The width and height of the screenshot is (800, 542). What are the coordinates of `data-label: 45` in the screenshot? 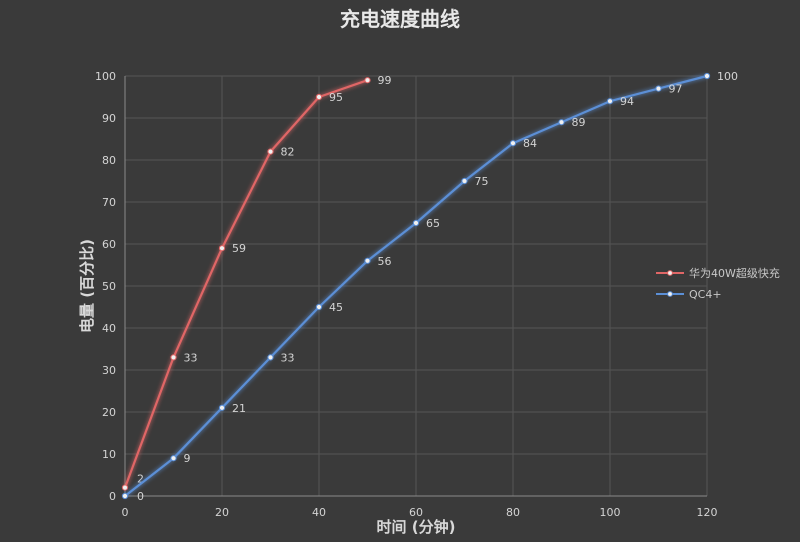 It's located at (336, 307).